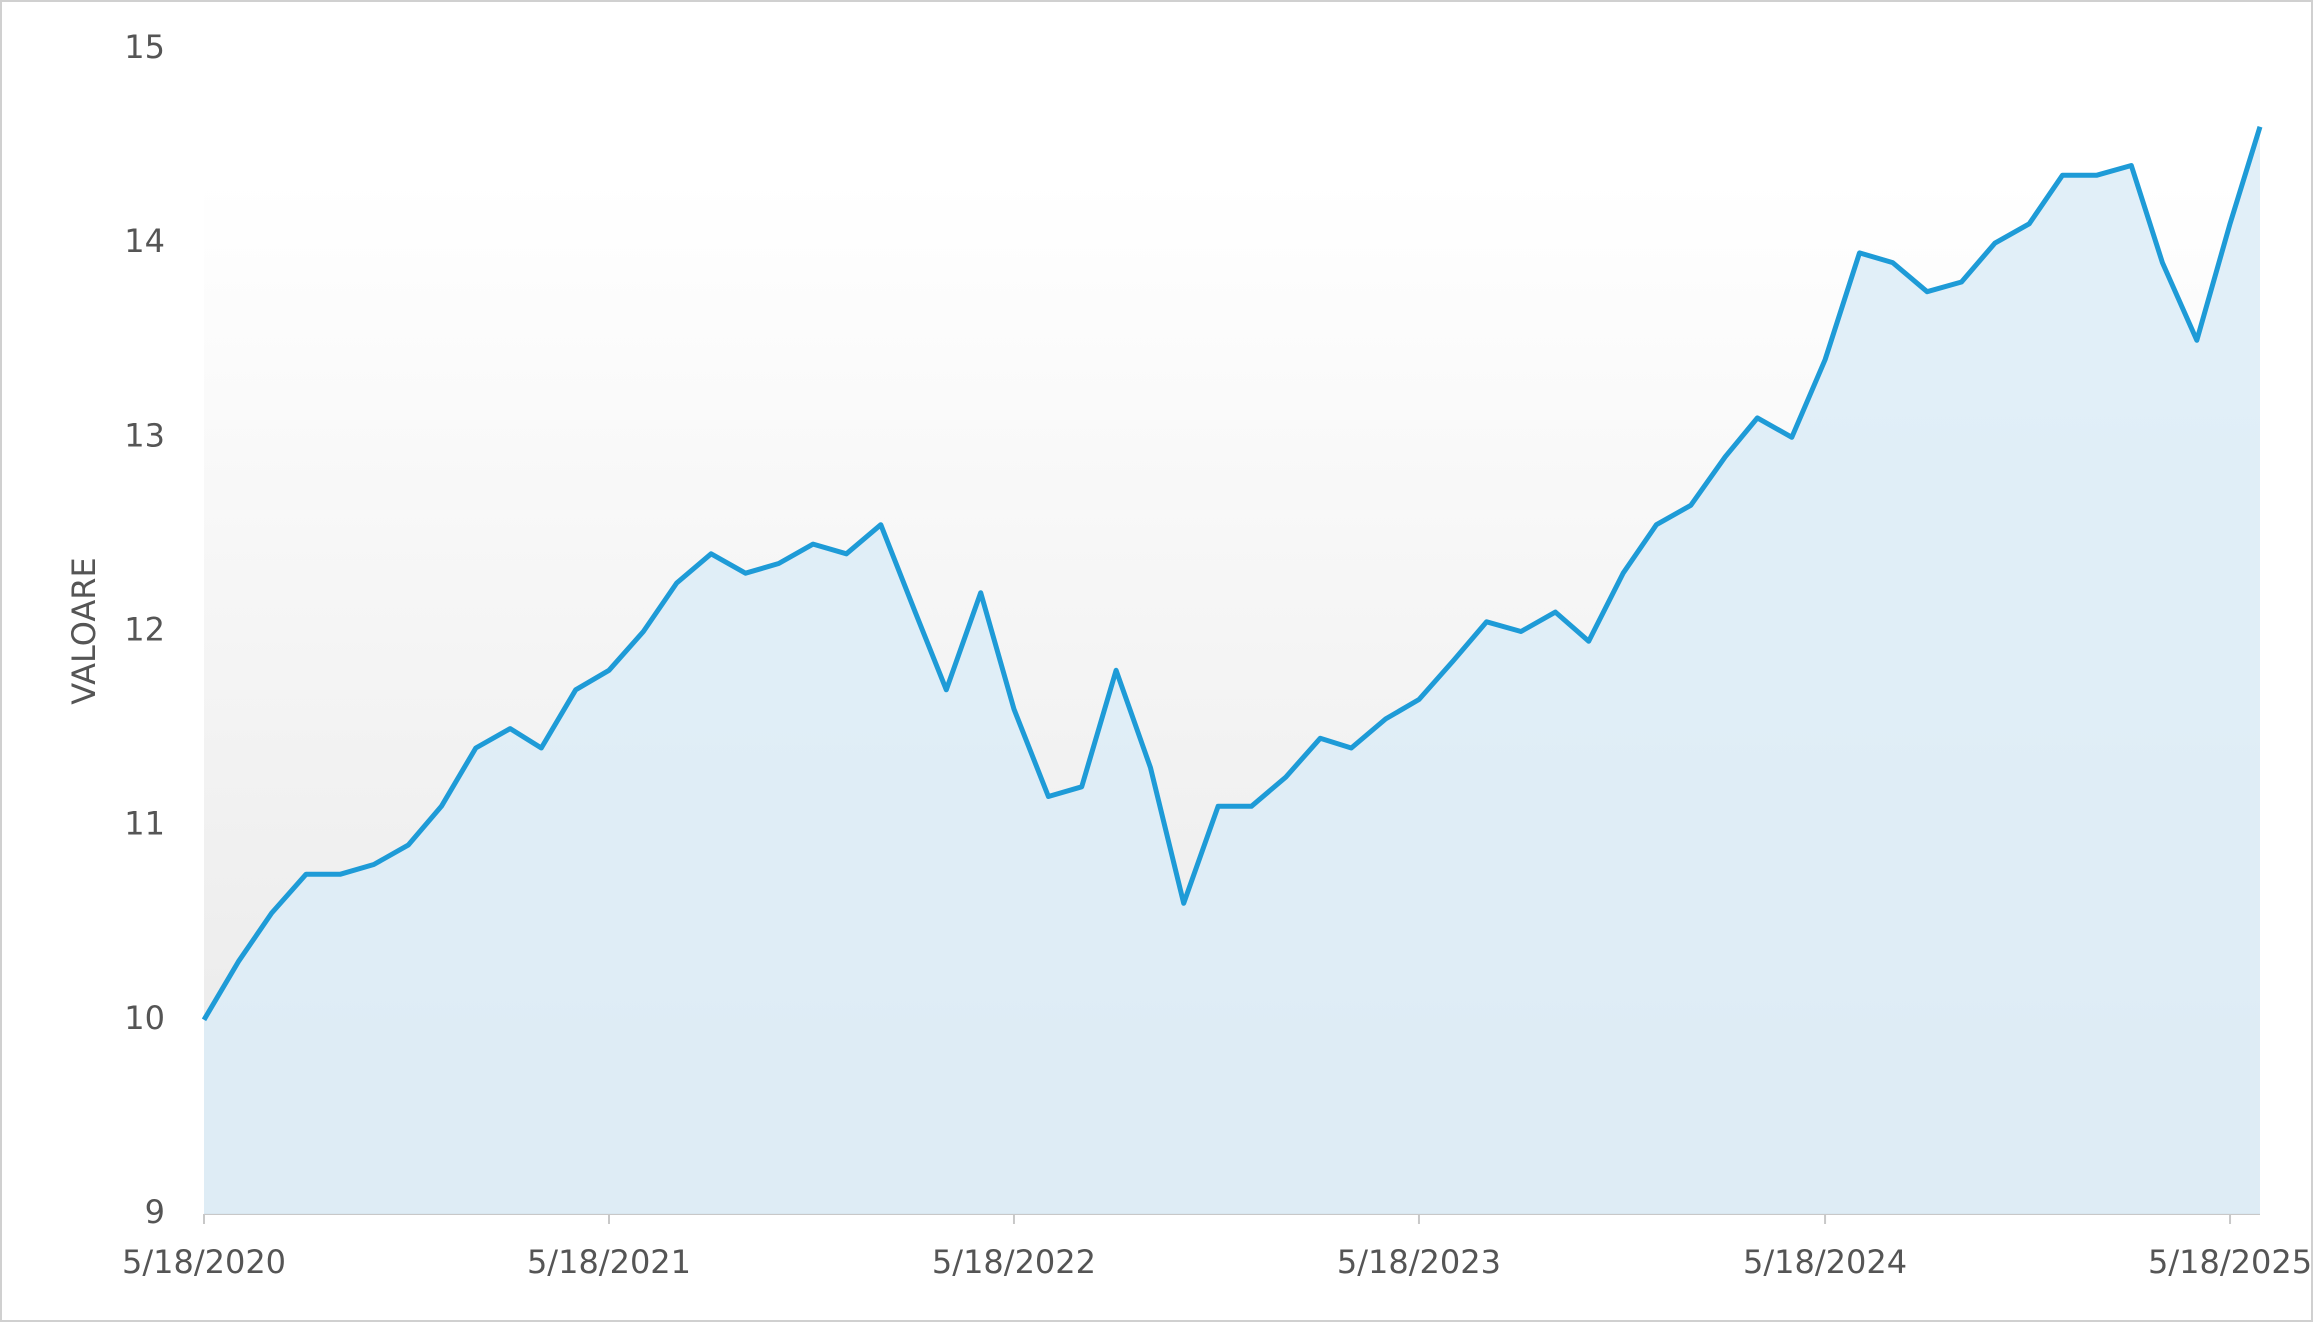 The image size is (2313, 1322). What do you see at coordinates (144, 630) in the screenshot?
I see `y-tick-label: 12` at bounding box center [144, 630].